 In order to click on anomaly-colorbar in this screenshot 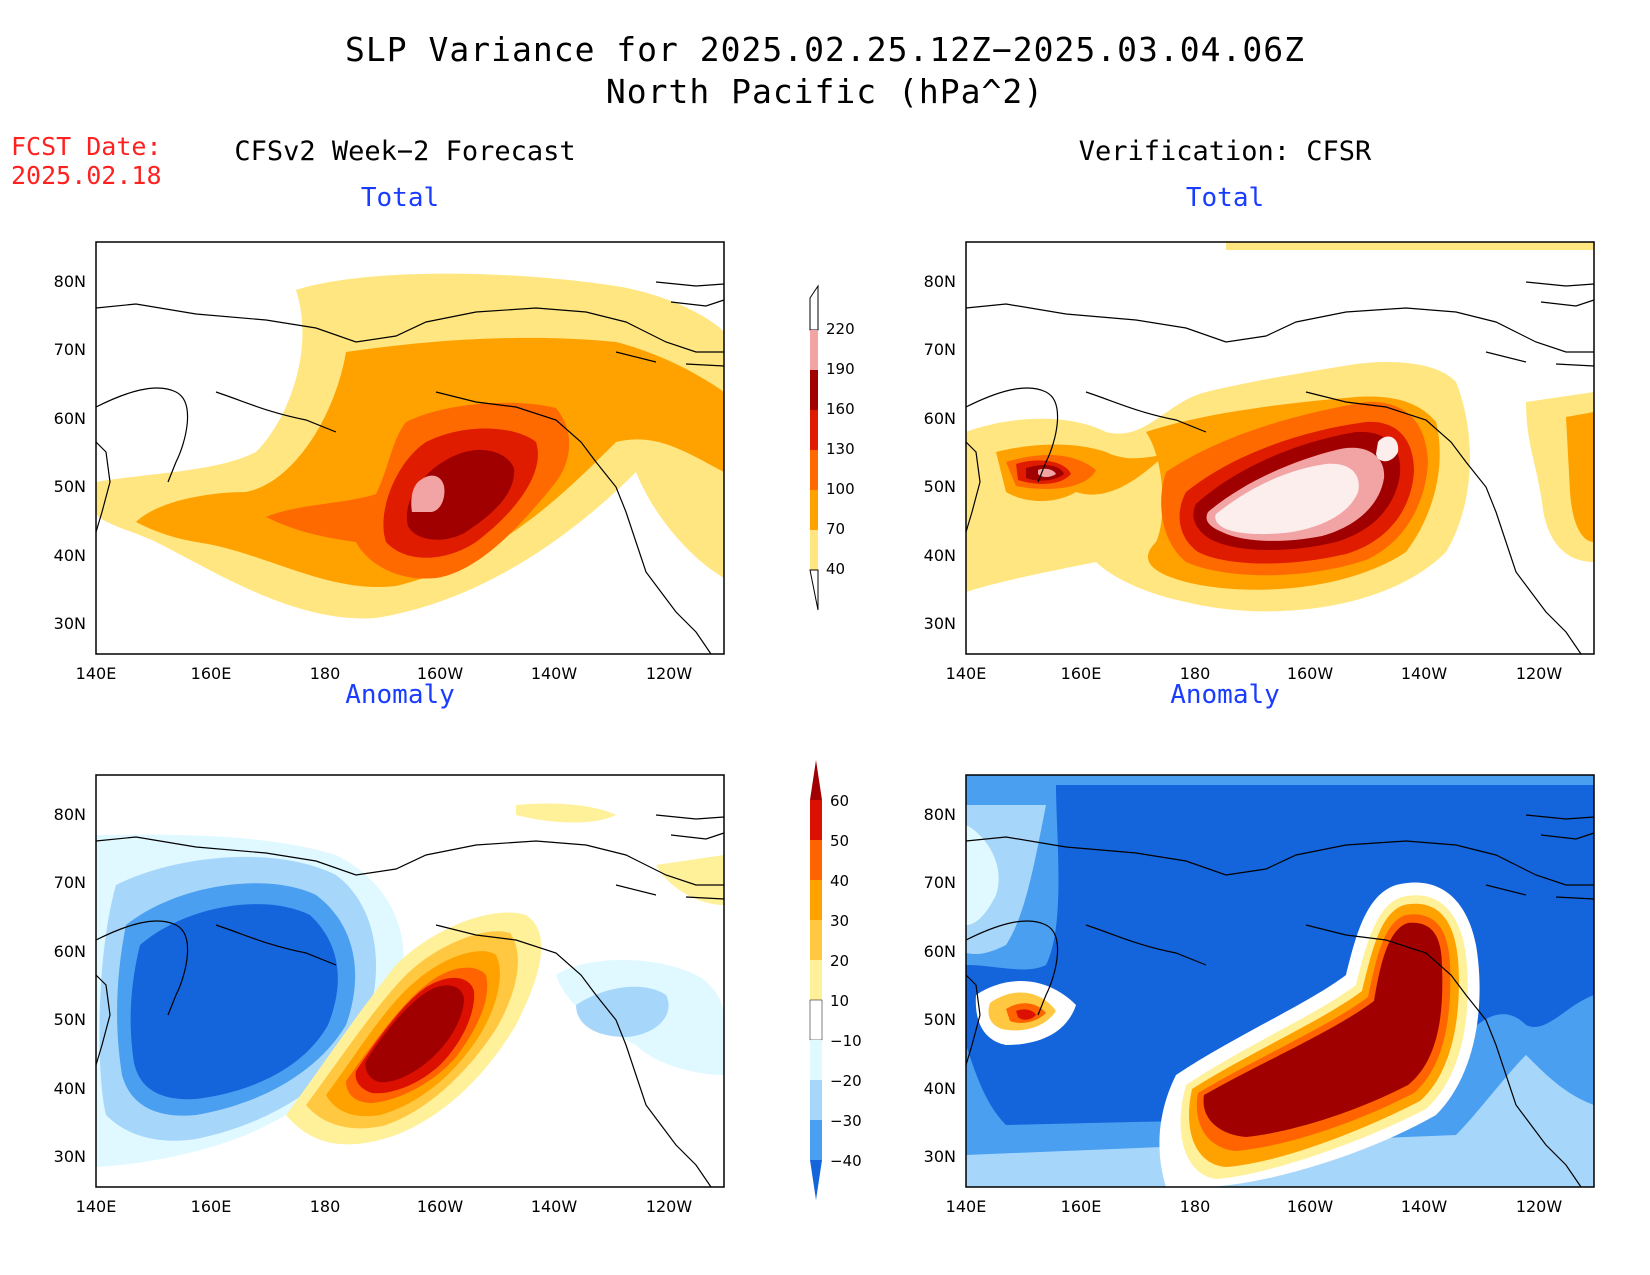, I will do `click(816, 980)`.